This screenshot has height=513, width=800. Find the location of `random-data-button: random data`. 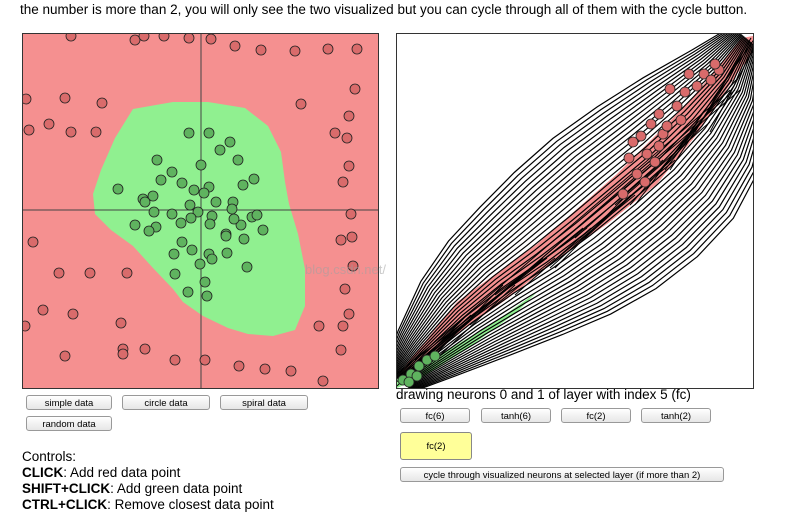

random-data-button: random data is located at coordinates (69, 423).